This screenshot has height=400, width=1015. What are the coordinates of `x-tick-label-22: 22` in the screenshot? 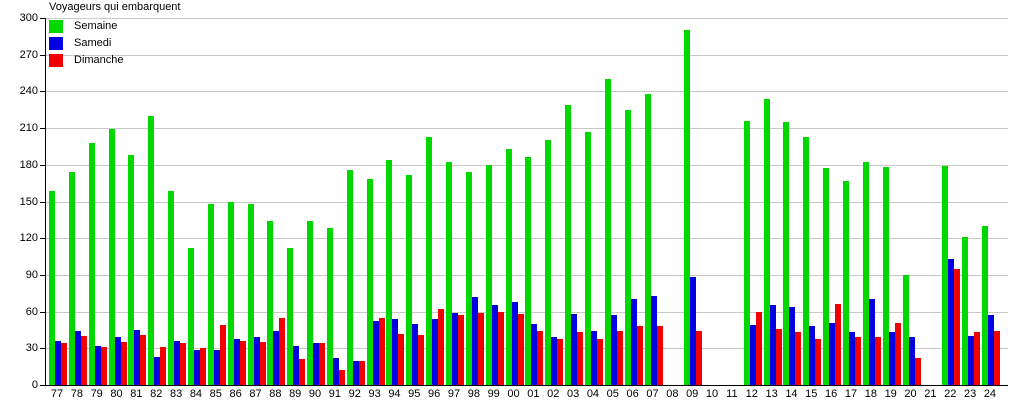 It's located at (950, 394).